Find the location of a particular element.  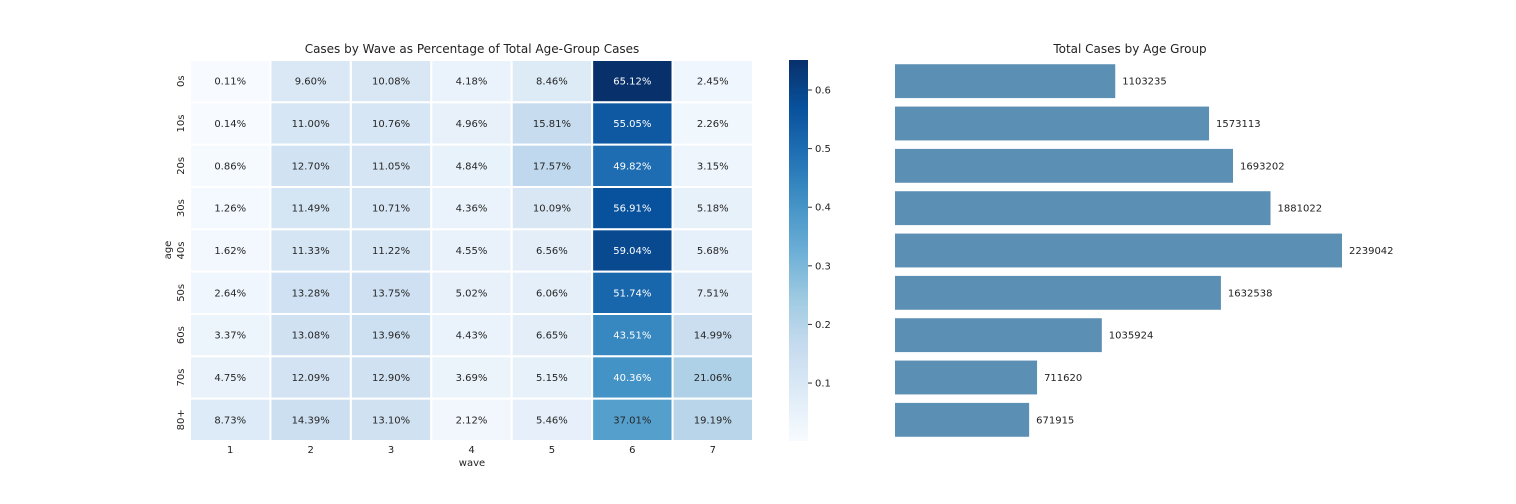

heatmap-cell-label: 3.37% is located at coordinates (230, 336).